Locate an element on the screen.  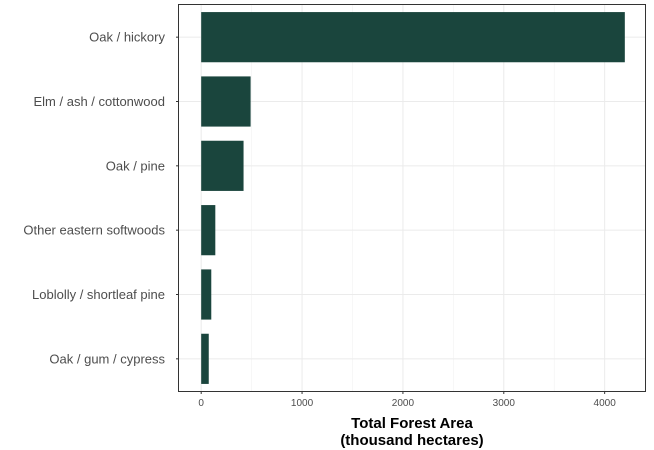
category-label: Other eastern softwoods is located at coordinates (94, 230).